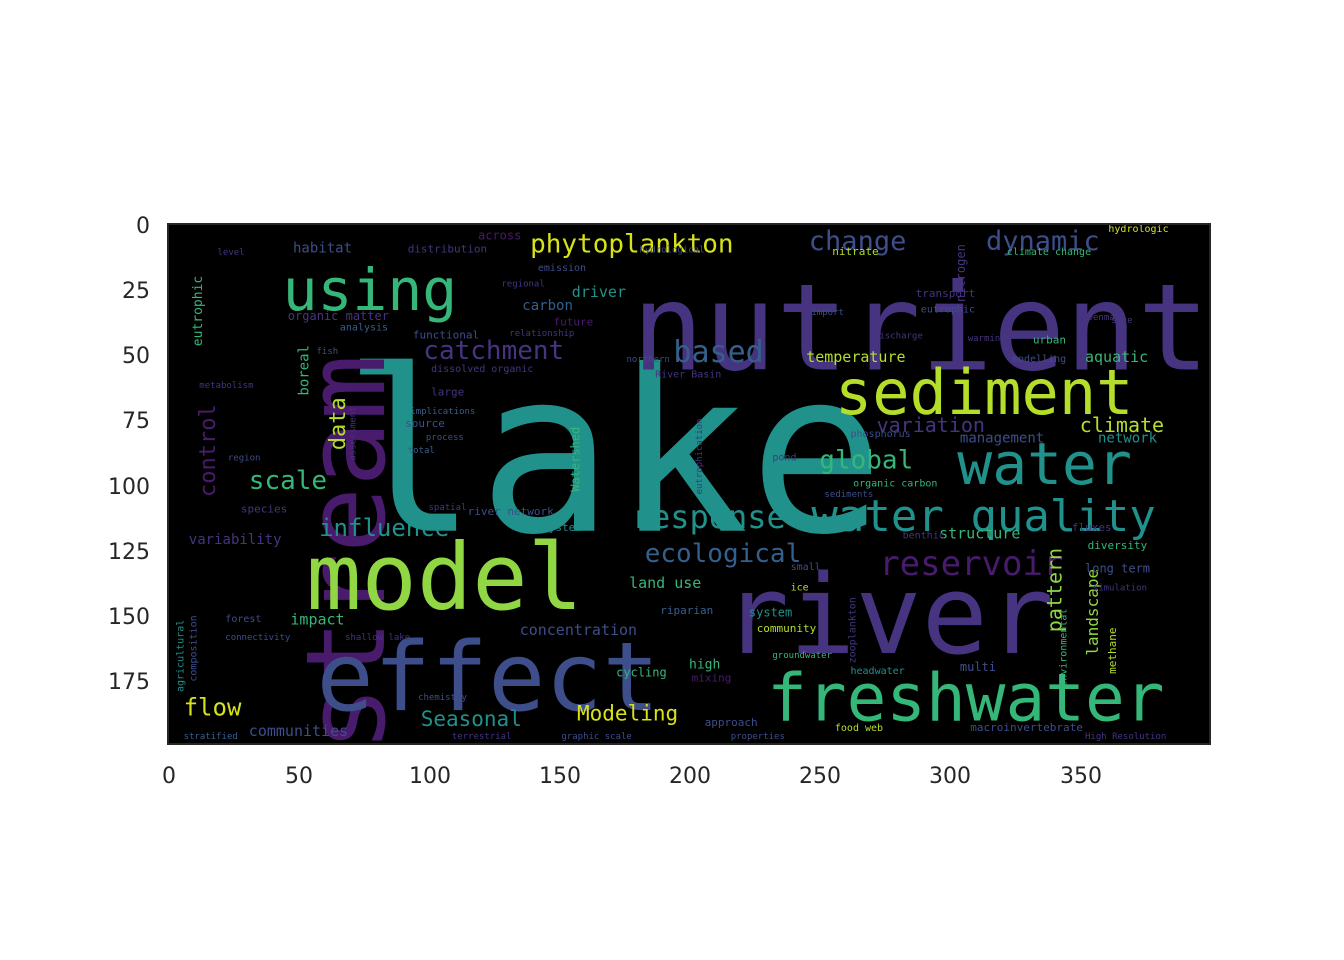 Image resolution: width=1344 pixels, height=960 pixels. Describe the element at coordinates (447, 392) in the screenshot. I see `word-large: large` at that location.